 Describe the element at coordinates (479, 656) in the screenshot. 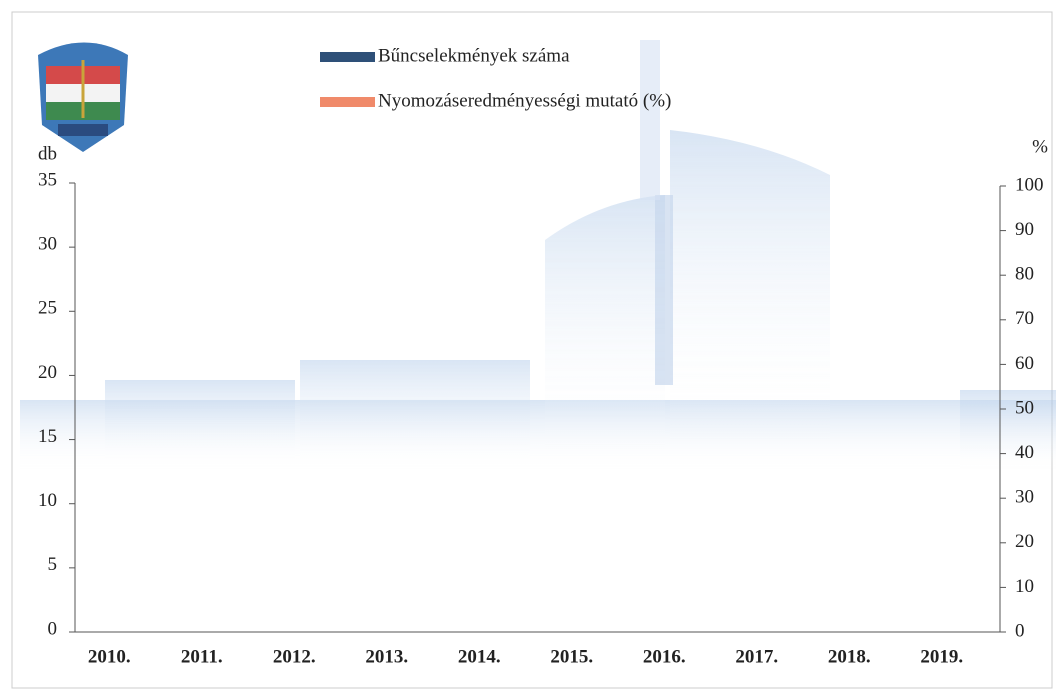

I see `x-tick-label: 2014.` at that location.